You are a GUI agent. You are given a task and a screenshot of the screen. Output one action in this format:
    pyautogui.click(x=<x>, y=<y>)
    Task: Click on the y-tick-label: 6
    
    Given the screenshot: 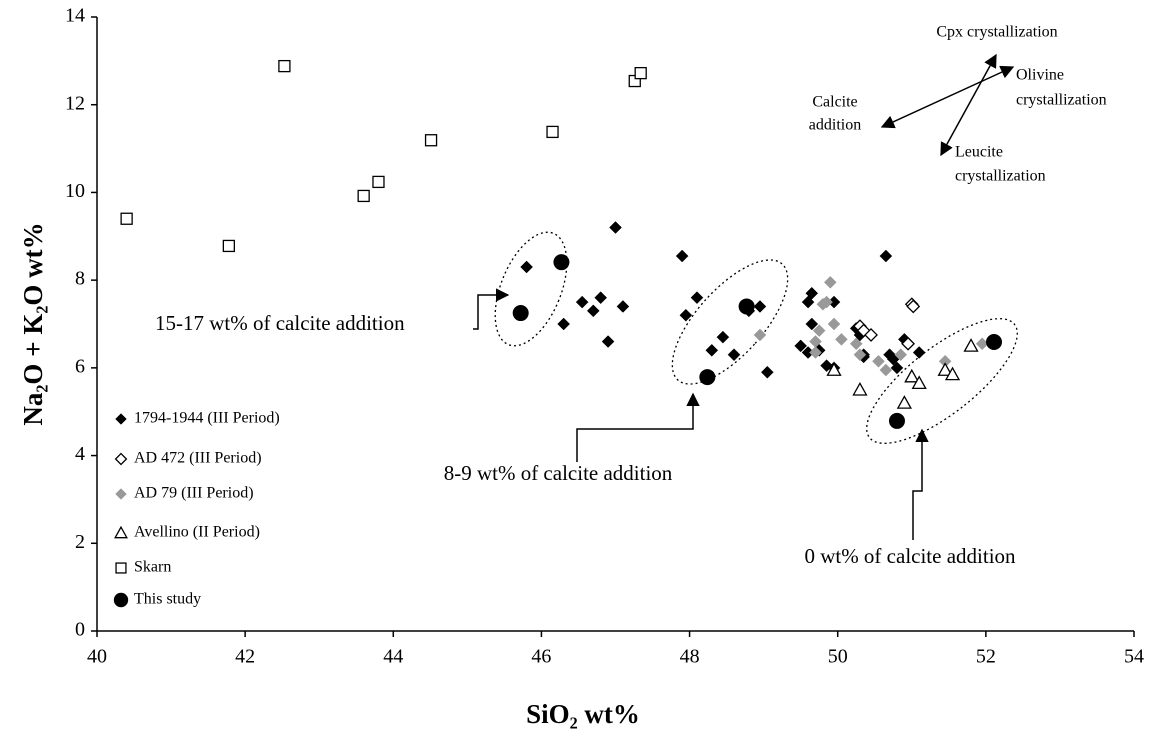 What is the action you would take?
    pyautogui.click(x=80, y=366)
    